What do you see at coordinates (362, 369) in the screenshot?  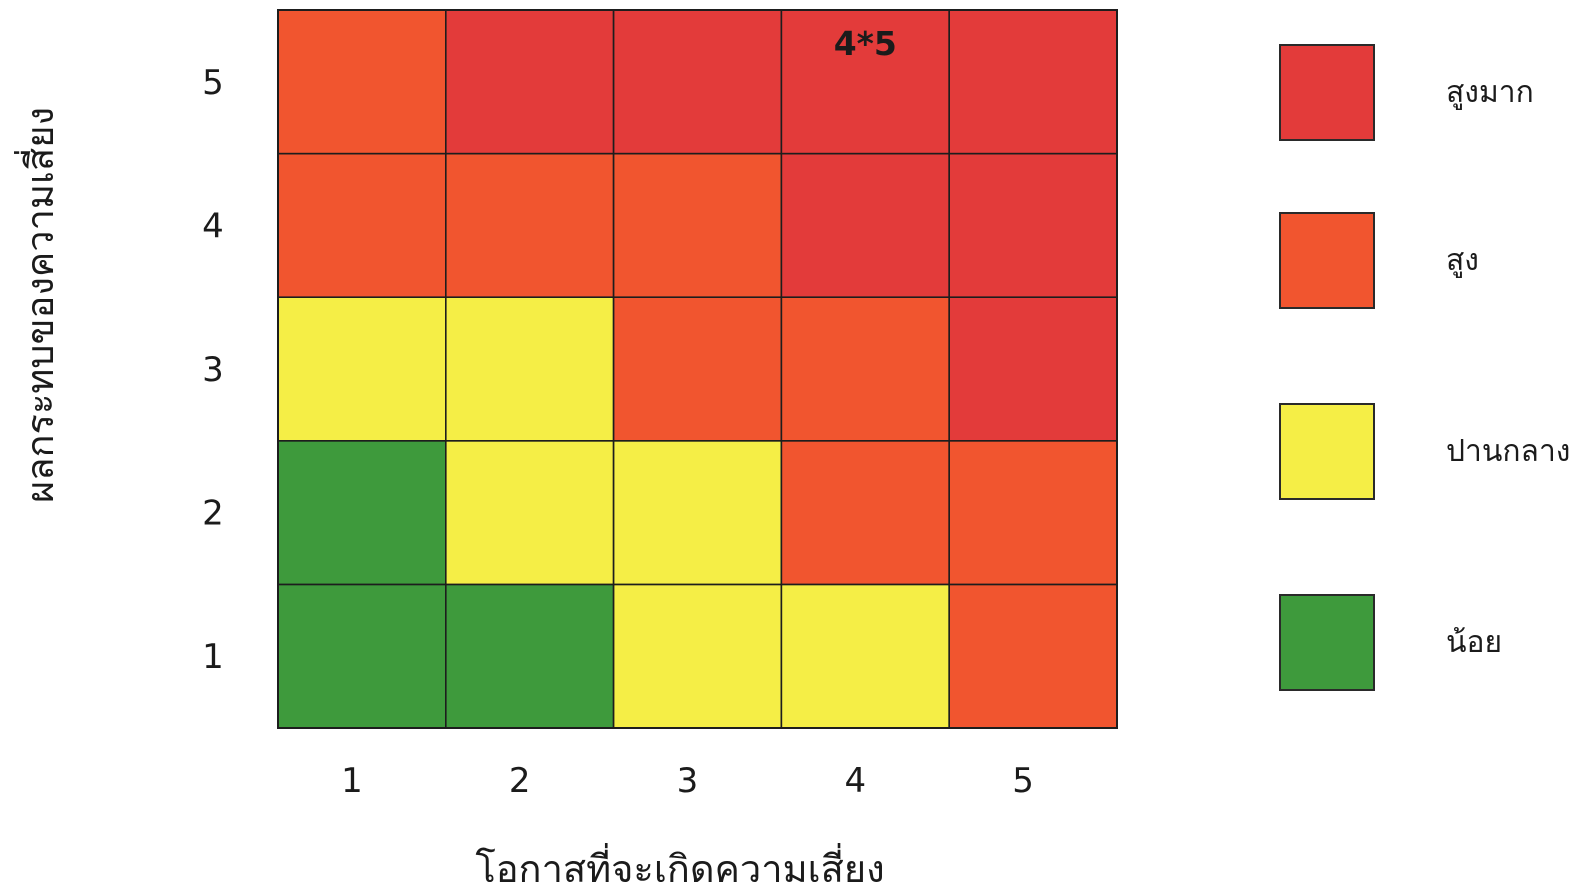 I see `cell-x1-y3` at bounding box center [362, 369].